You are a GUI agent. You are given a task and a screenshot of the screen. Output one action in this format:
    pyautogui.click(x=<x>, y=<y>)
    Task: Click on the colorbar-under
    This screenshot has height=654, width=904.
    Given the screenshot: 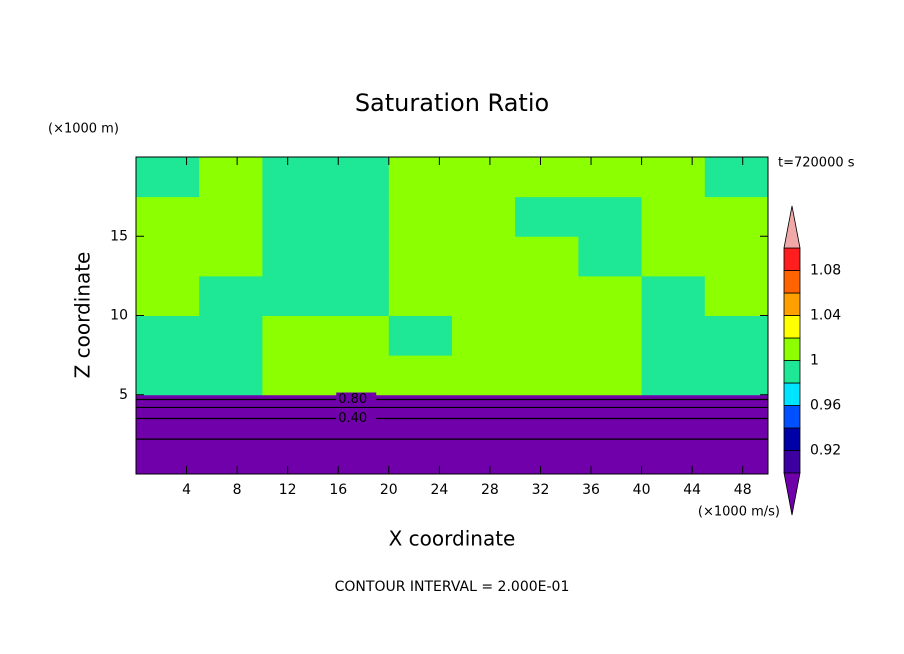 What is the action you would take?
    pyautogui.click(x=792, y=494)
    